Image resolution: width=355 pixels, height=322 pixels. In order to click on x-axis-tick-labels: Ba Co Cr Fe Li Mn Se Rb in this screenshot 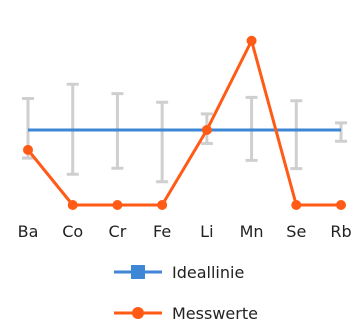, I will do `click(185, 231)`.